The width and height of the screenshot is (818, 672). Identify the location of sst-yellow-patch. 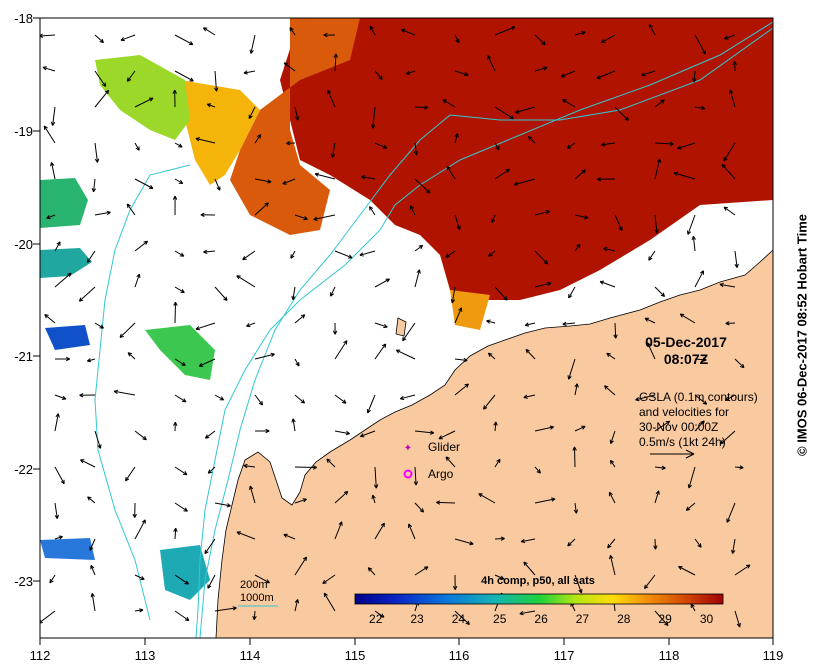
(220, 132).